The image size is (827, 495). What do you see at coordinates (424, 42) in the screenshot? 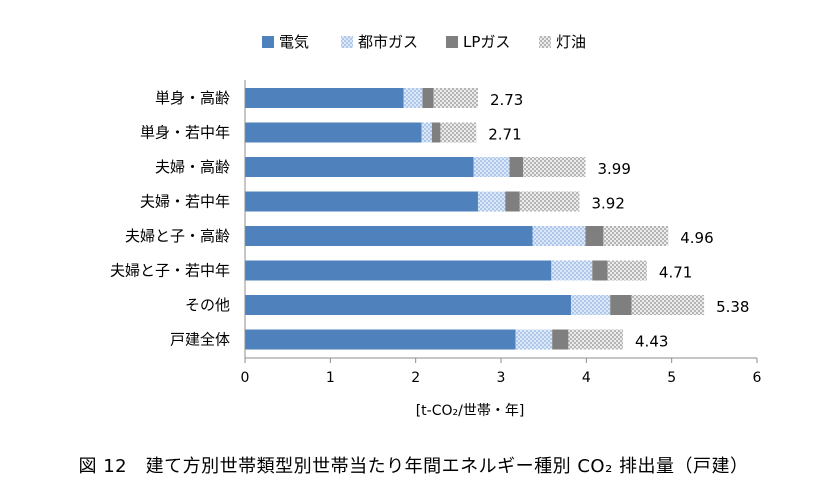
I see `legend: 電気 都市ガス LPガス 灯油` at bounding box center [424, 42].